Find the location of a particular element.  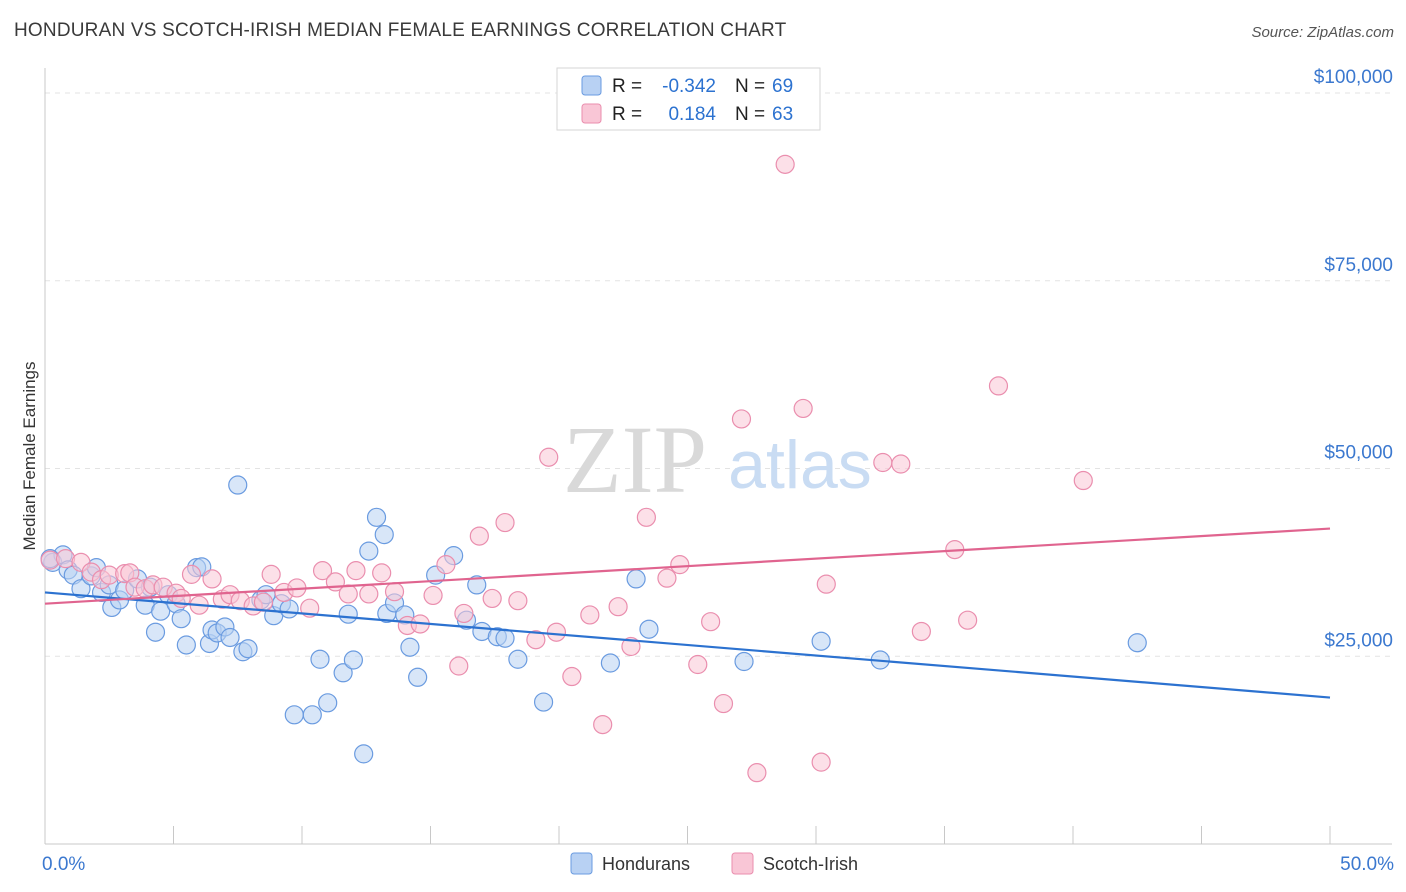

legend-label-scotch-irish: Scotch-Irish is located at coordinates (810, 864).